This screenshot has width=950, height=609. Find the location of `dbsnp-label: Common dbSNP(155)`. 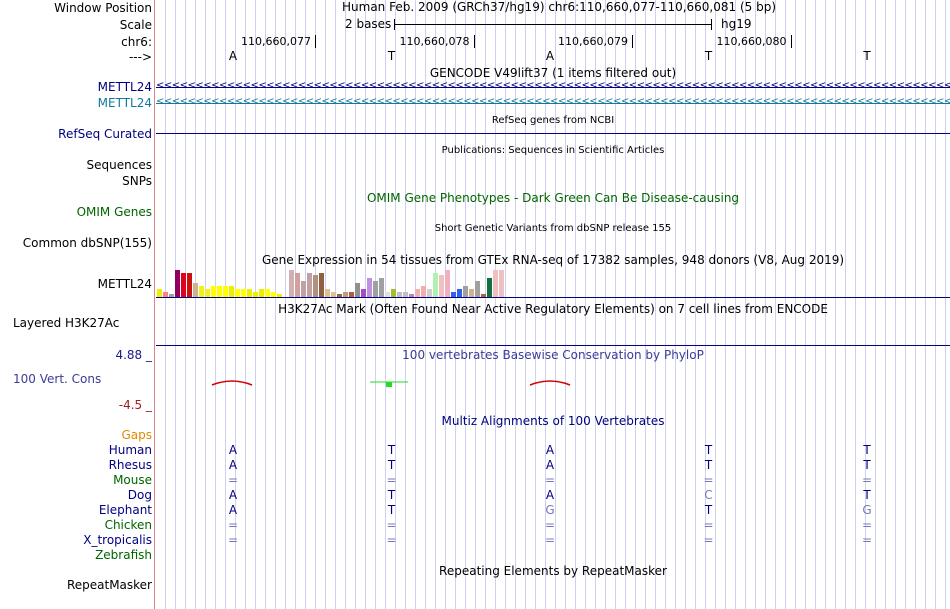

dbsnp-label: Common dbSNP(155) is located at coordinates (87, 243).